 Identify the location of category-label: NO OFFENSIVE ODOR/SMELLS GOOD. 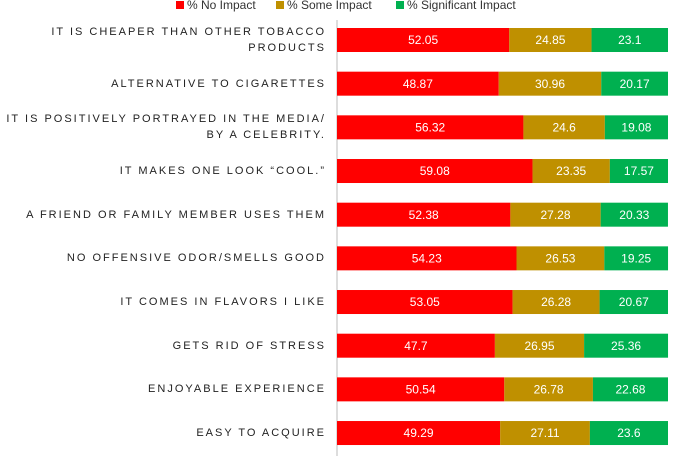
(196, 258).